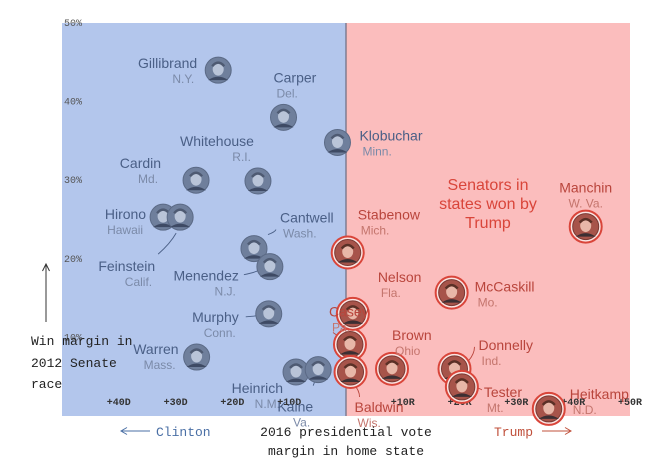 This screenshot has width=670, height=472. Describe the element at coordinates (503, 392) in the screenshot. I see `senator-name: Tester` at that location.